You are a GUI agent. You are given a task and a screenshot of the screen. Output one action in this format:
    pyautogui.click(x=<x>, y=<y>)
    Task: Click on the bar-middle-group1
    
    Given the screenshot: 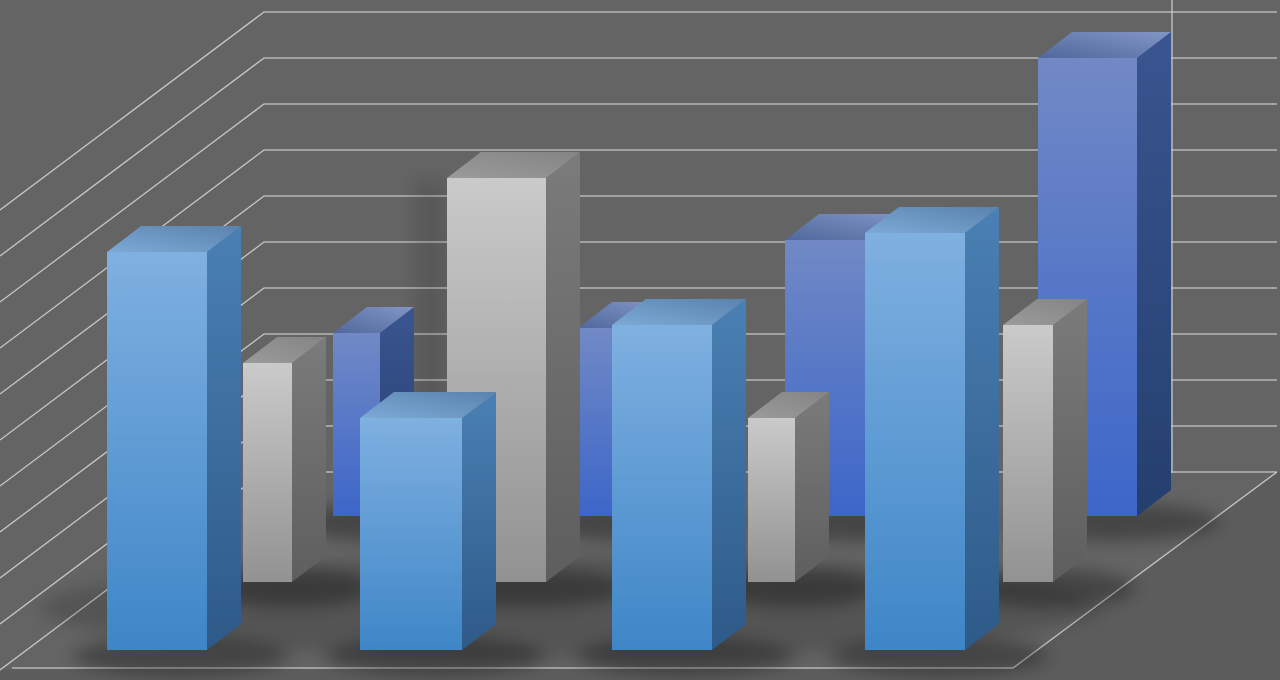 What is the action you would take?
    pyautogui.click(x=284, y=459)
    